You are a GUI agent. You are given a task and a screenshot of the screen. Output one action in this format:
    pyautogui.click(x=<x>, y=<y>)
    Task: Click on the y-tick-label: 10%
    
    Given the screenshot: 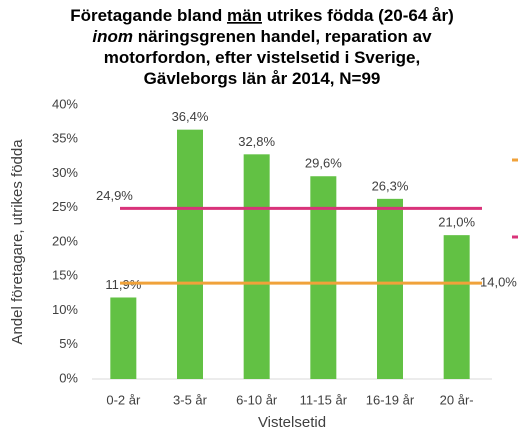 What is the action you would take?
    pyautogui.click(x=65, y=309)
    